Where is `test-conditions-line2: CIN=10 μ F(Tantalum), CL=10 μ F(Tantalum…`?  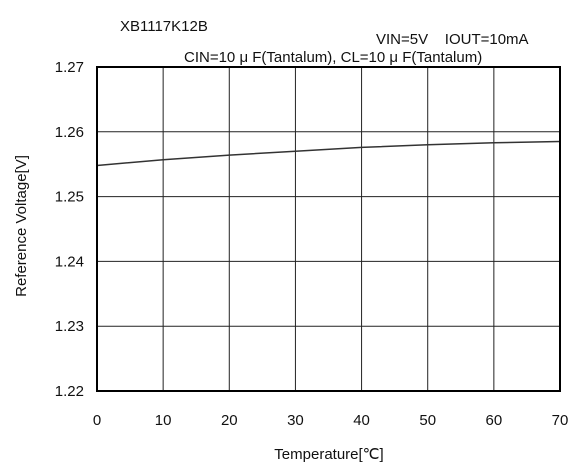 test-conditions-line2: CIN=10 μ F(Tantalum), CL=10 μ F(Tantalum… is located at coordinates (333, 57).